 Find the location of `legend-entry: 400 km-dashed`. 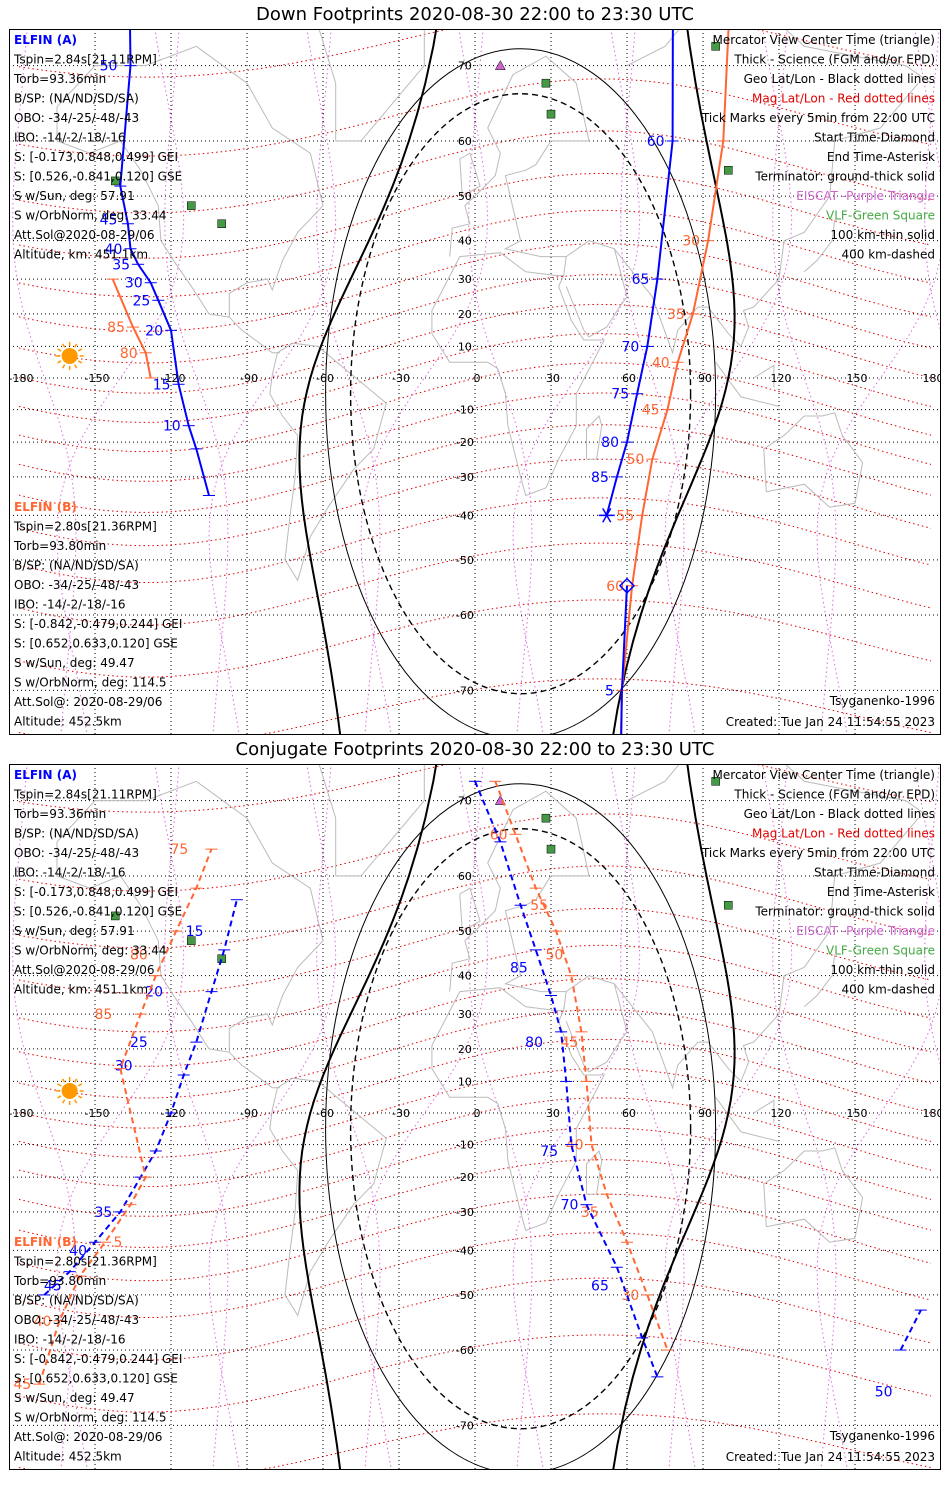

legend-entry: 400 km-dashed is located at coordinates (888, 255).